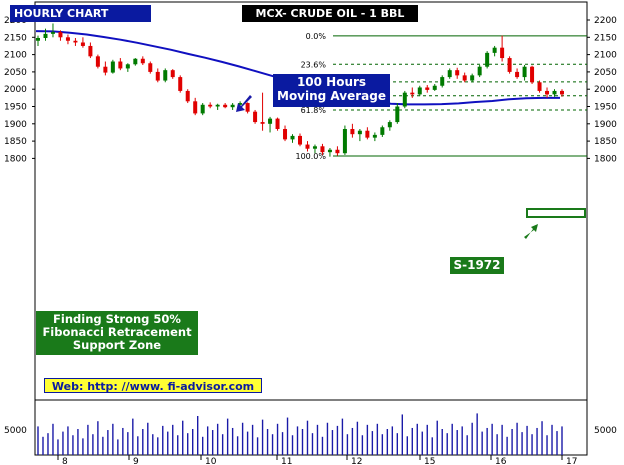  Describe the element at coordinates (15, 159) in the screenshot. I see `y-tick-label-left: 1800` at that location.